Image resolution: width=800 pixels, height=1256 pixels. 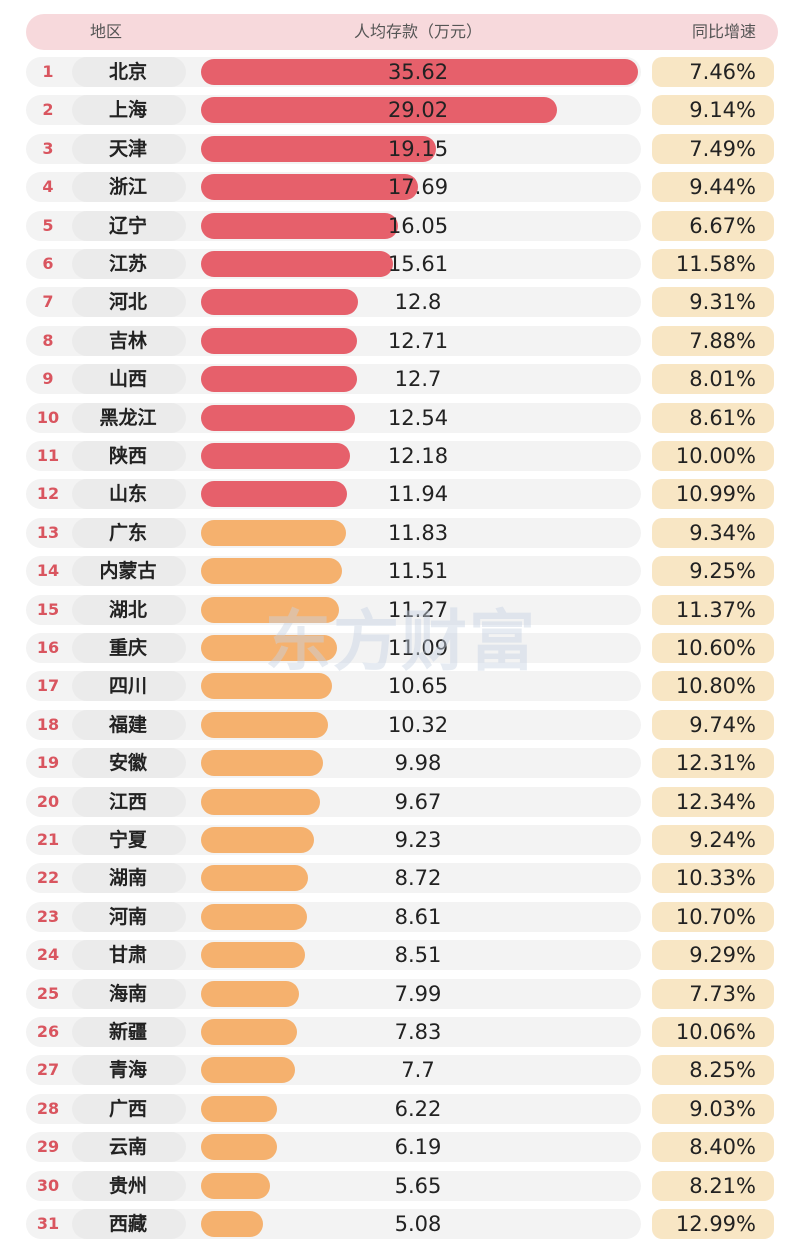 I want to click on region-label: 山西, so click(x=127, y=379).